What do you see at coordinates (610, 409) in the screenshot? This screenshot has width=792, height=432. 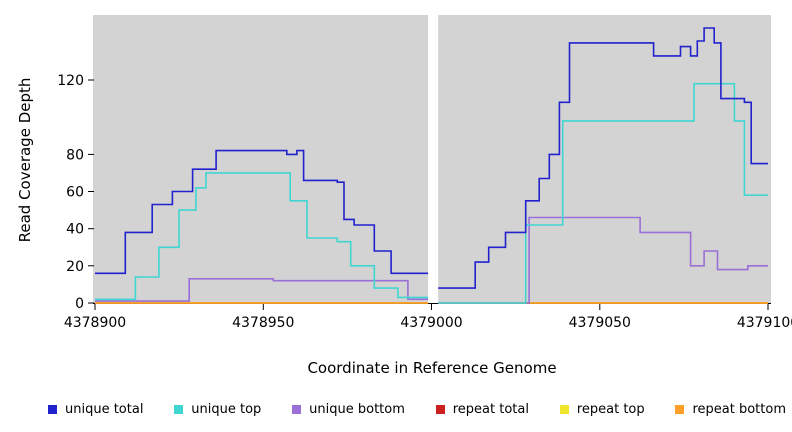 I see `legend-label: repeat top` at bounding box center [610, 409].